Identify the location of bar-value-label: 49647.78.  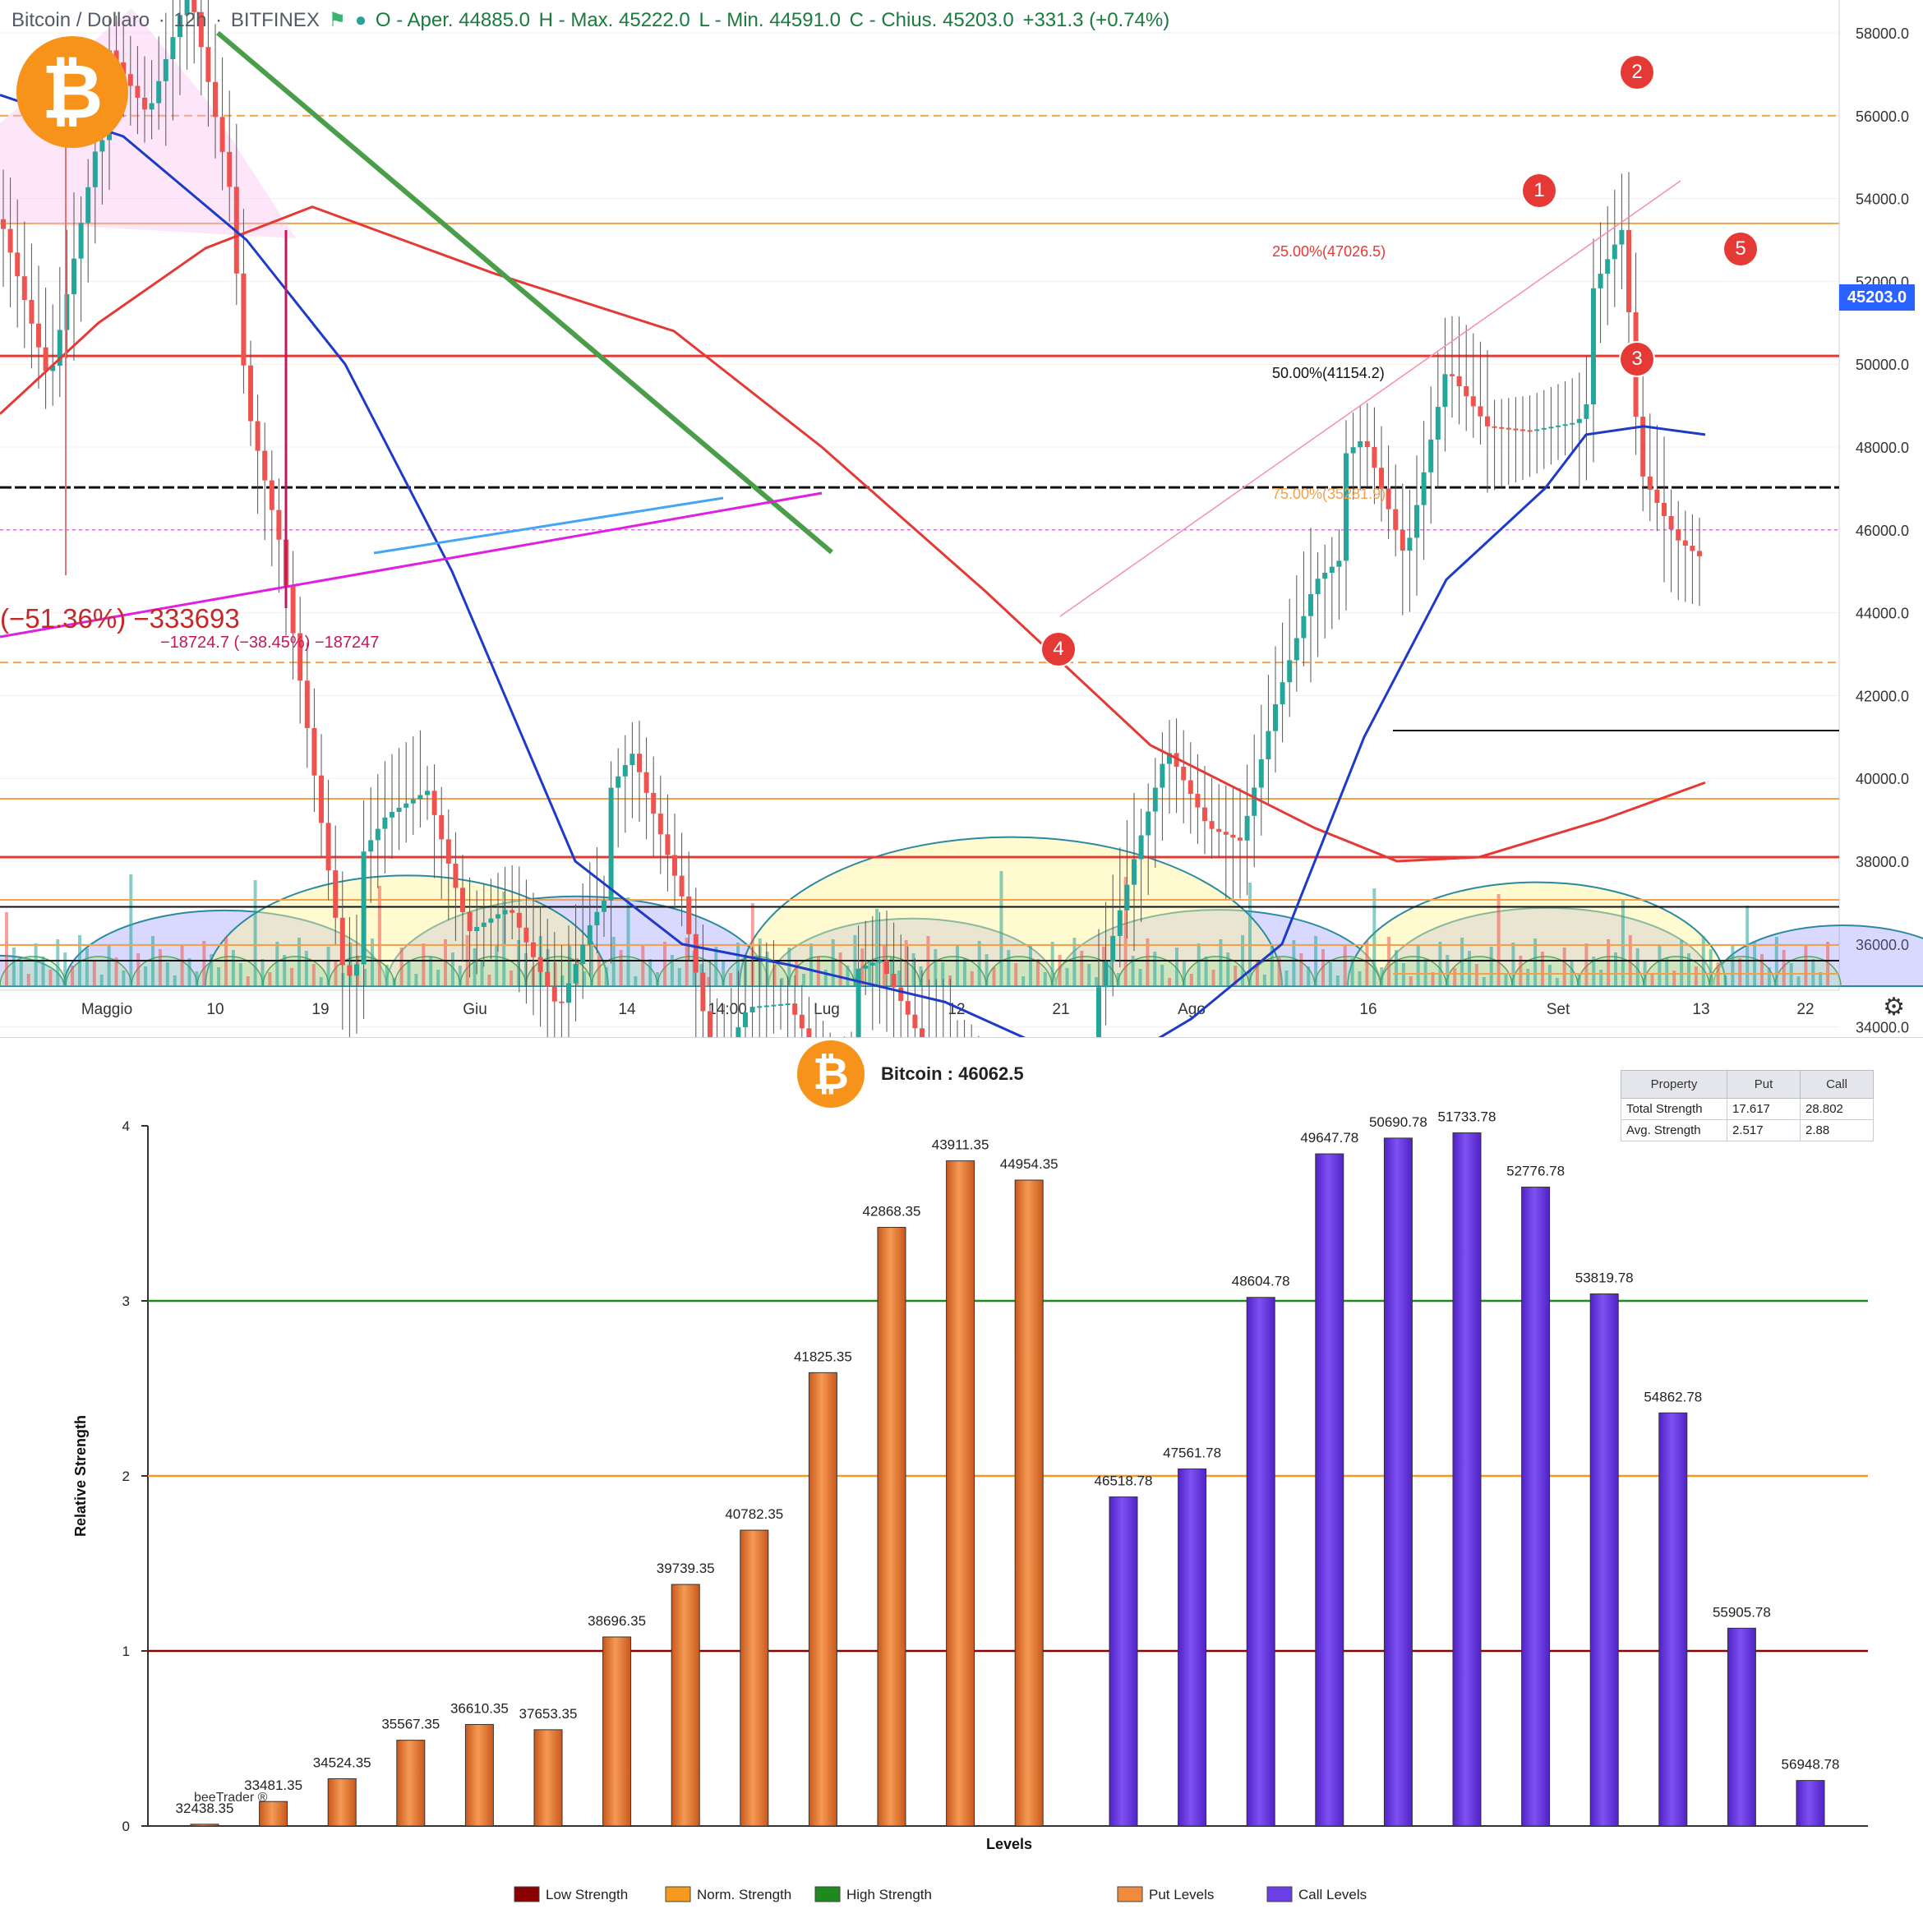
(1329, 1138).